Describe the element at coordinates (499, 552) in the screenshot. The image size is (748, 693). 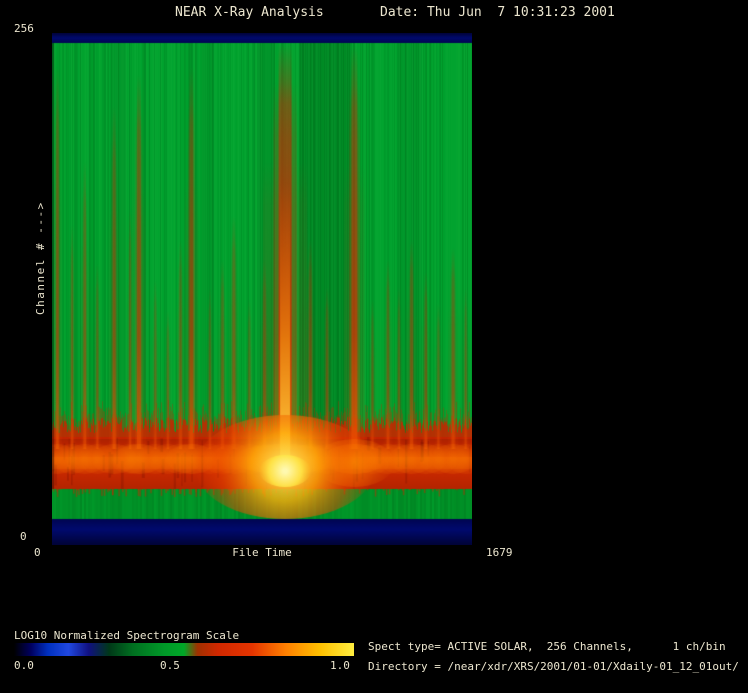
I see `x-axis-max-label: 1679` at that location.